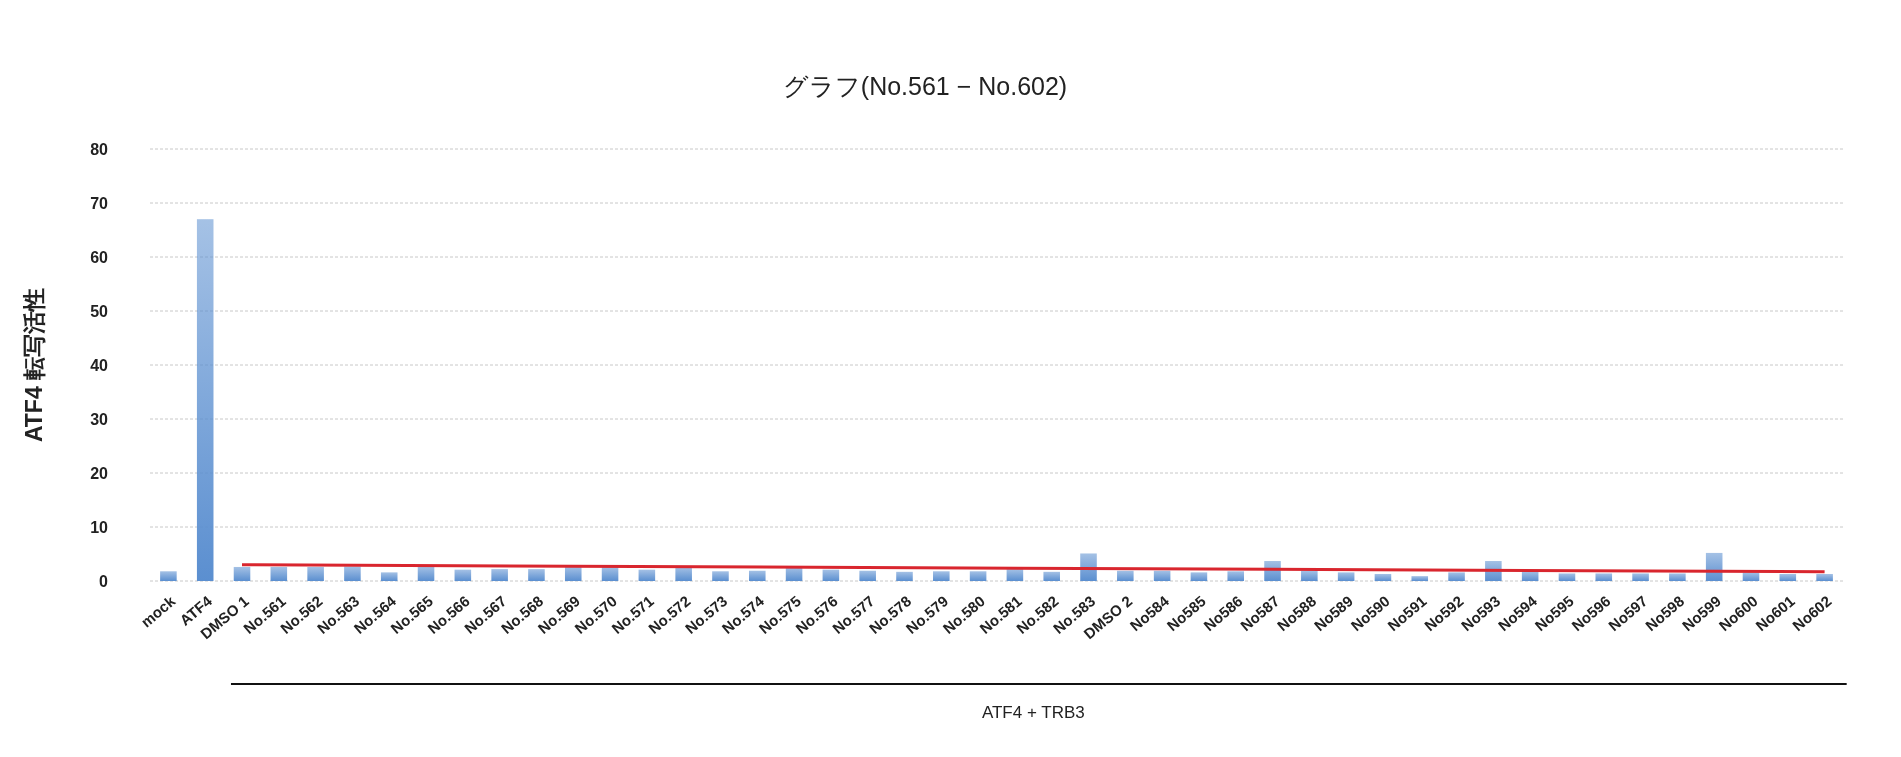 Image resolution: width=1901 pixels, height=757 pixels. I want to click on y-tick-label: 70, so click(99, 203).